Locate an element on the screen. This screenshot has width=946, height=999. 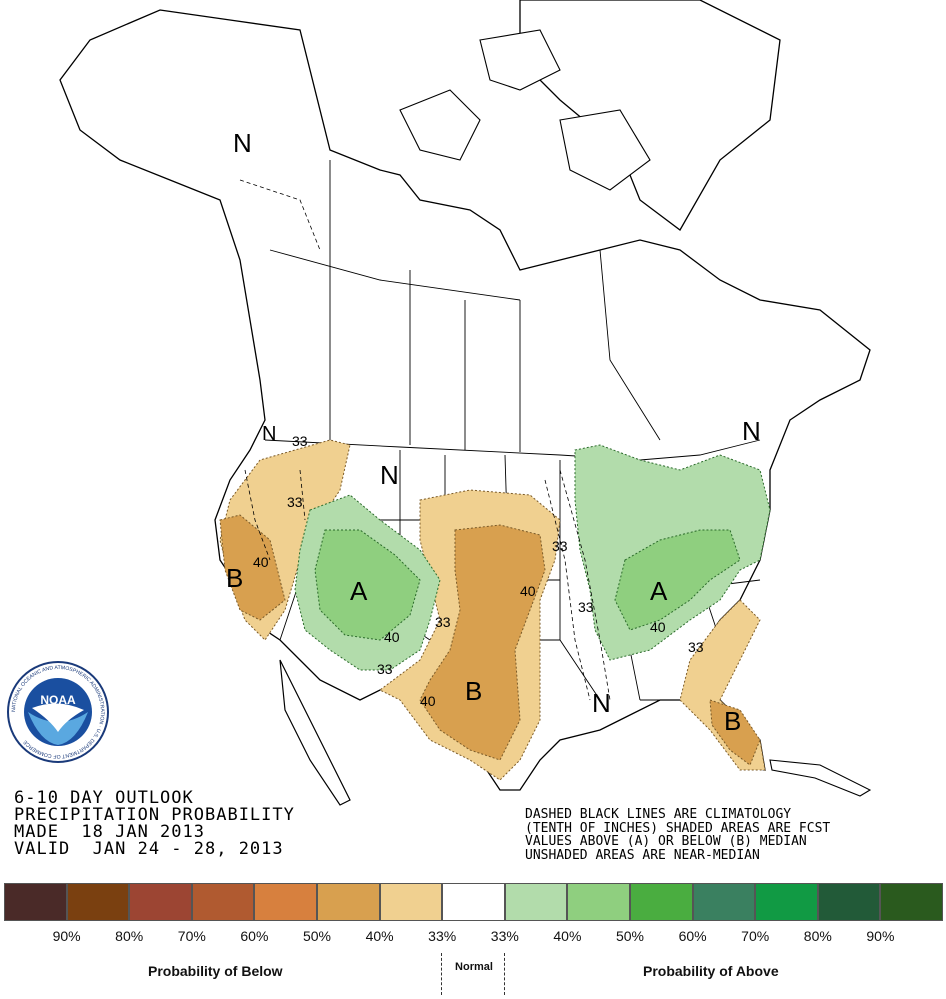
label-n-northwest: N is located at coordinates (269, 434).